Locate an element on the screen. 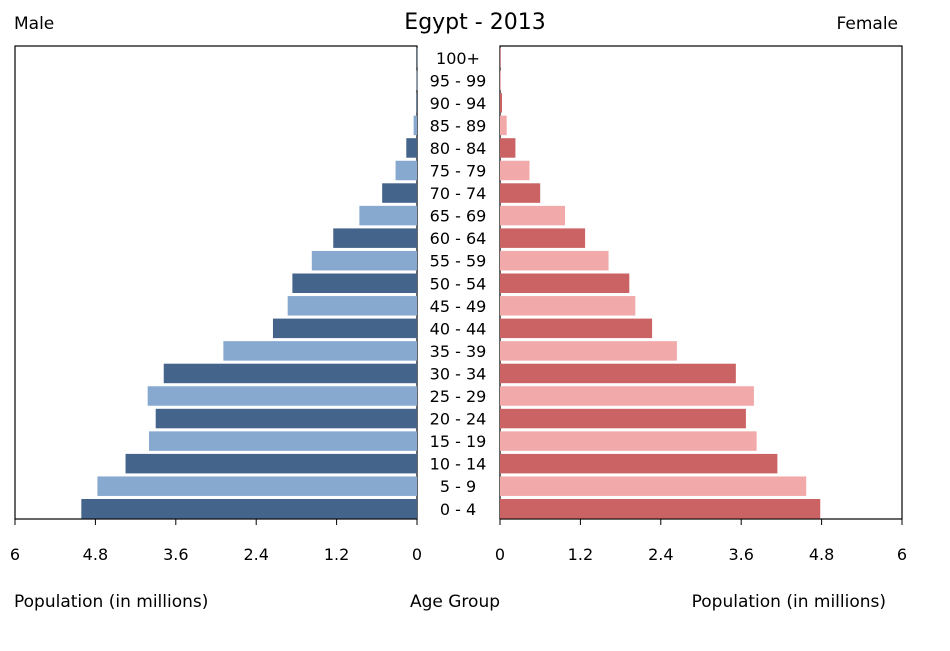 Image resolution: width=950 pixels, height=651 pixels. female-x-tick-label: 3.6 is located at coordinates (740, 554).